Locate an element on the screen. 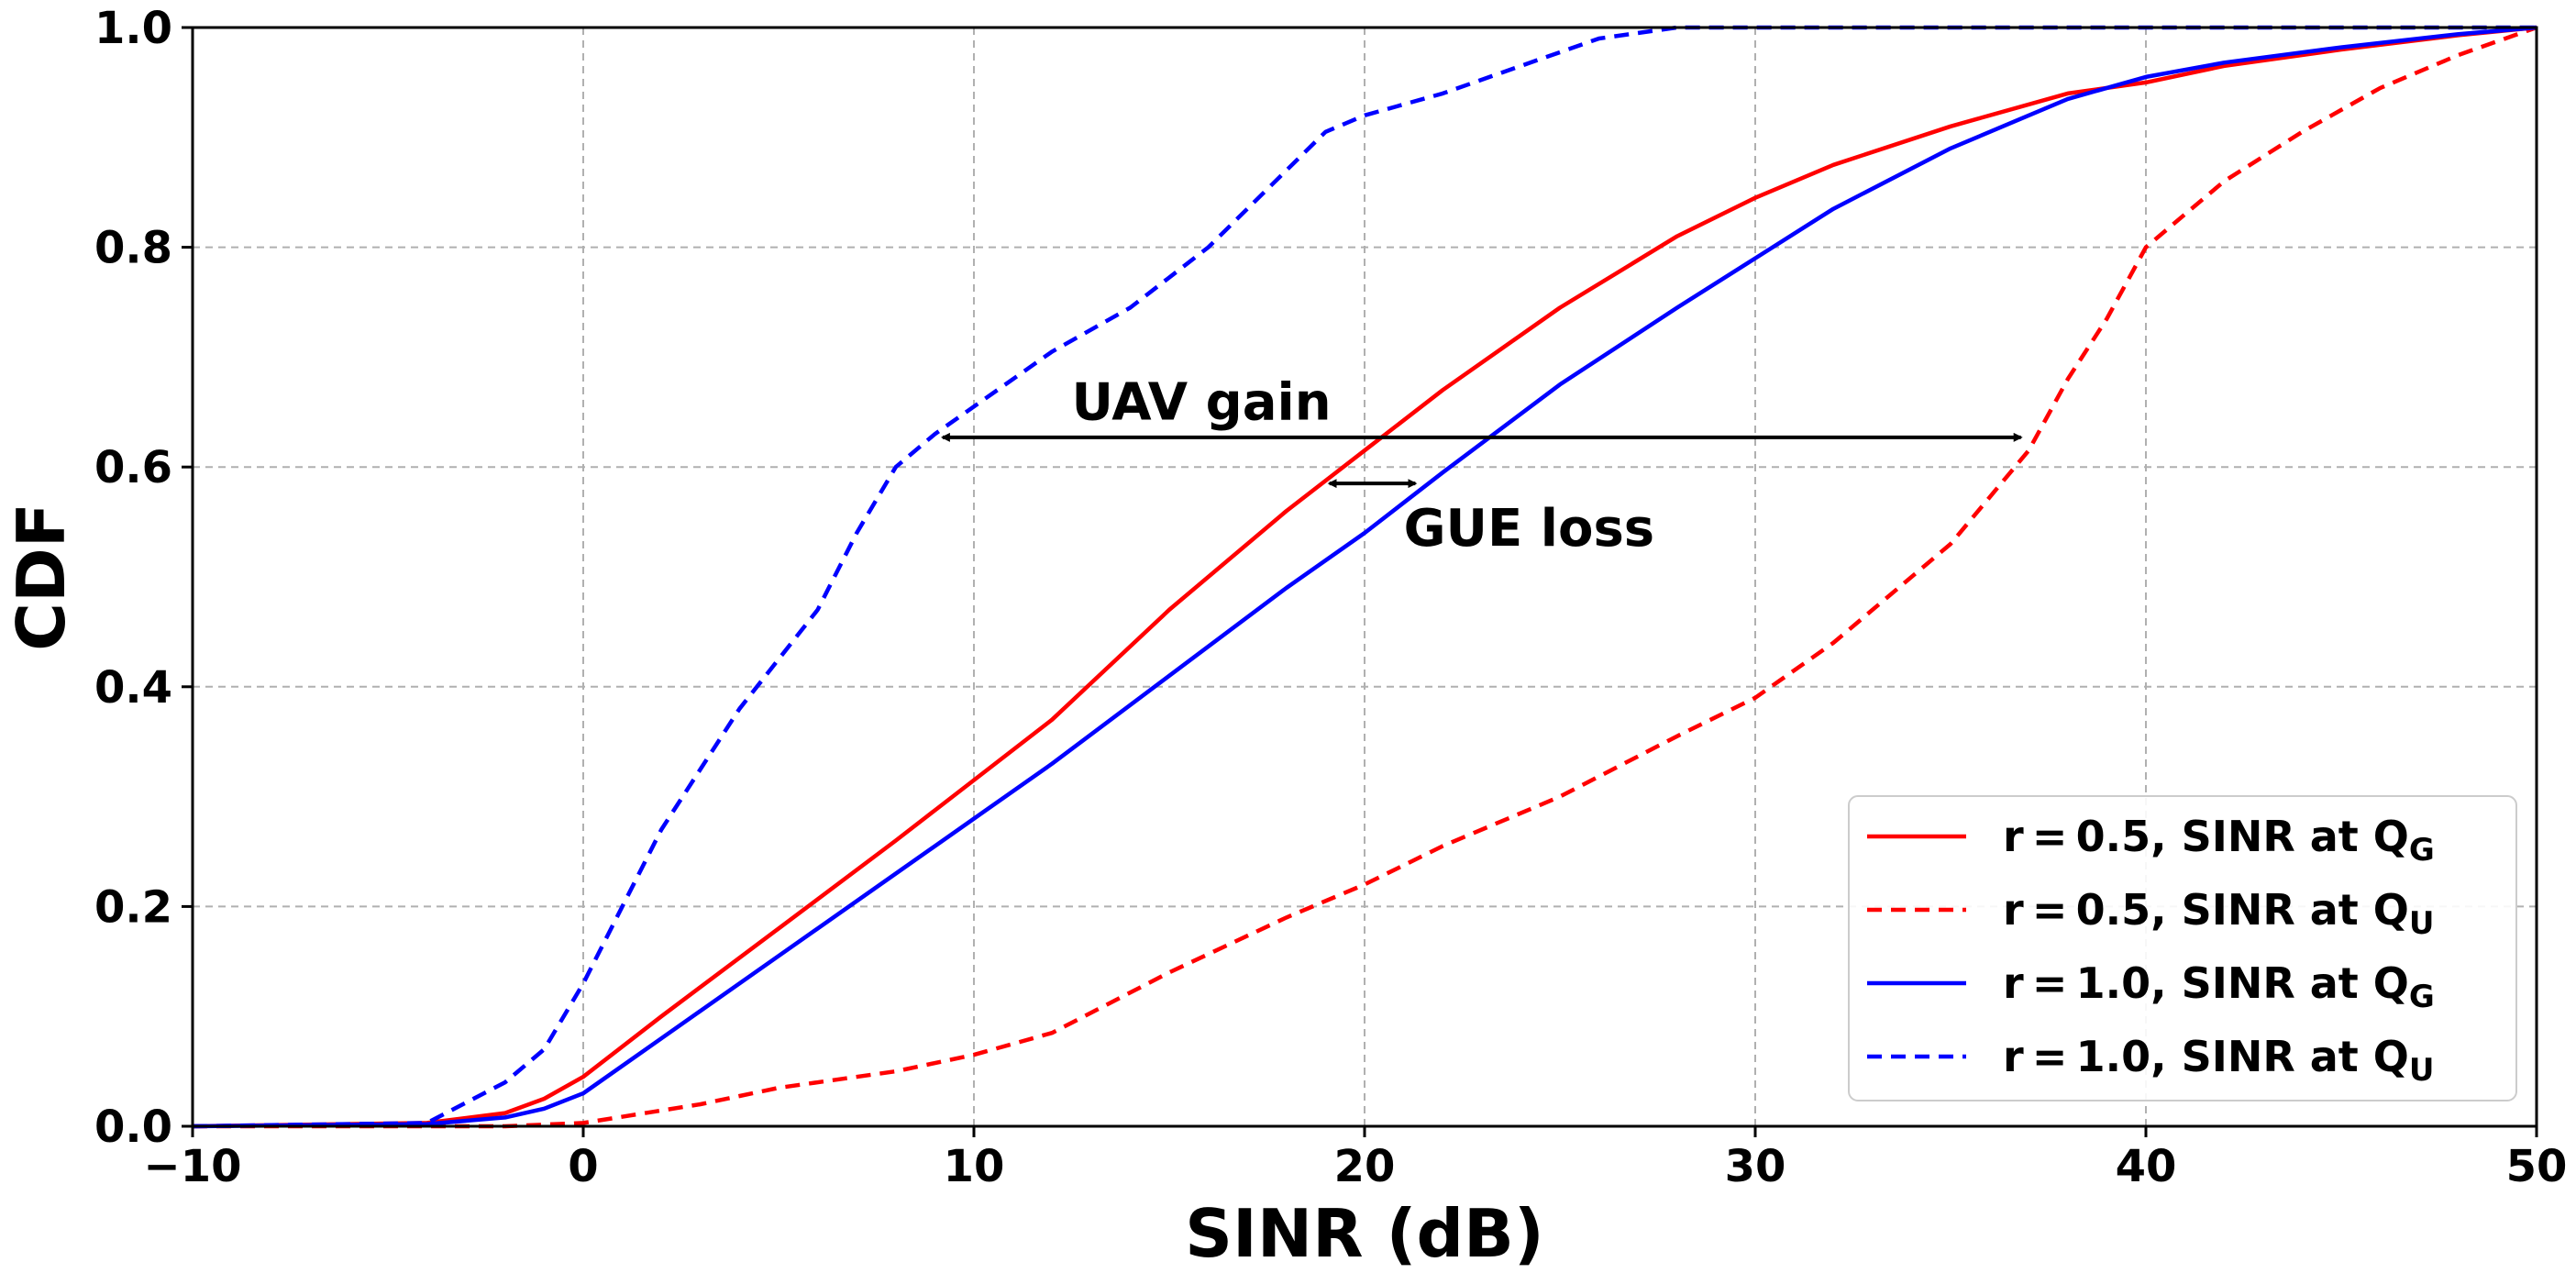 This screenshot has width=2576, height=1273. y-tick-label: 0.0 is located at coordinates (133, 1127).